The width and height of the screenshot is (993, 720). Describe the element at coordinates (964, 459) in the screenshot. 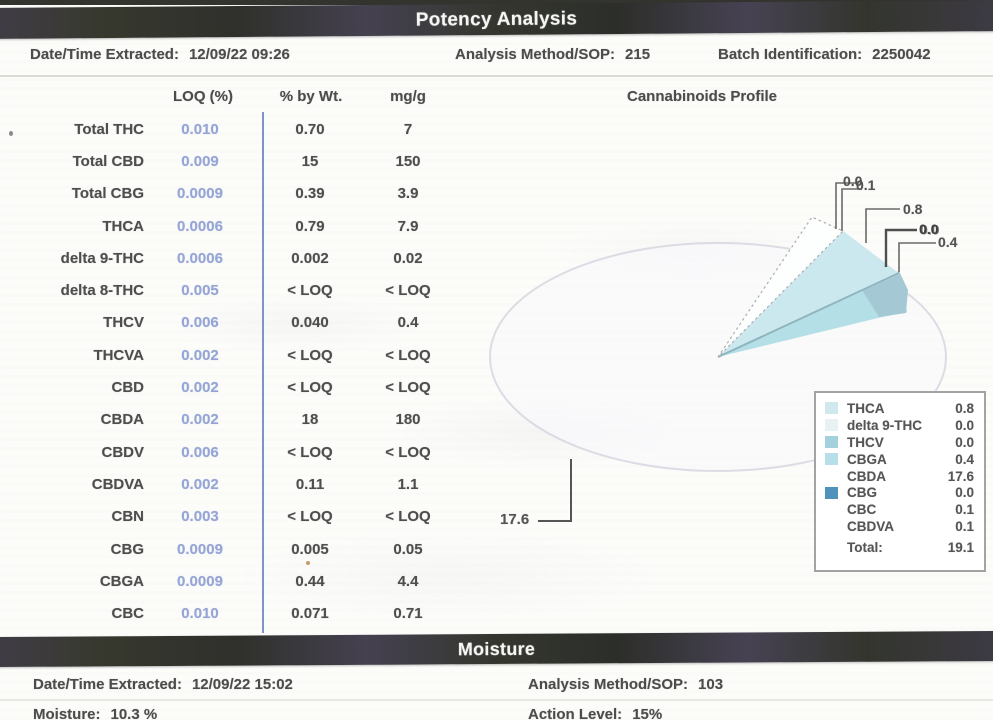

I see `legend-value: 0.4` at that location.